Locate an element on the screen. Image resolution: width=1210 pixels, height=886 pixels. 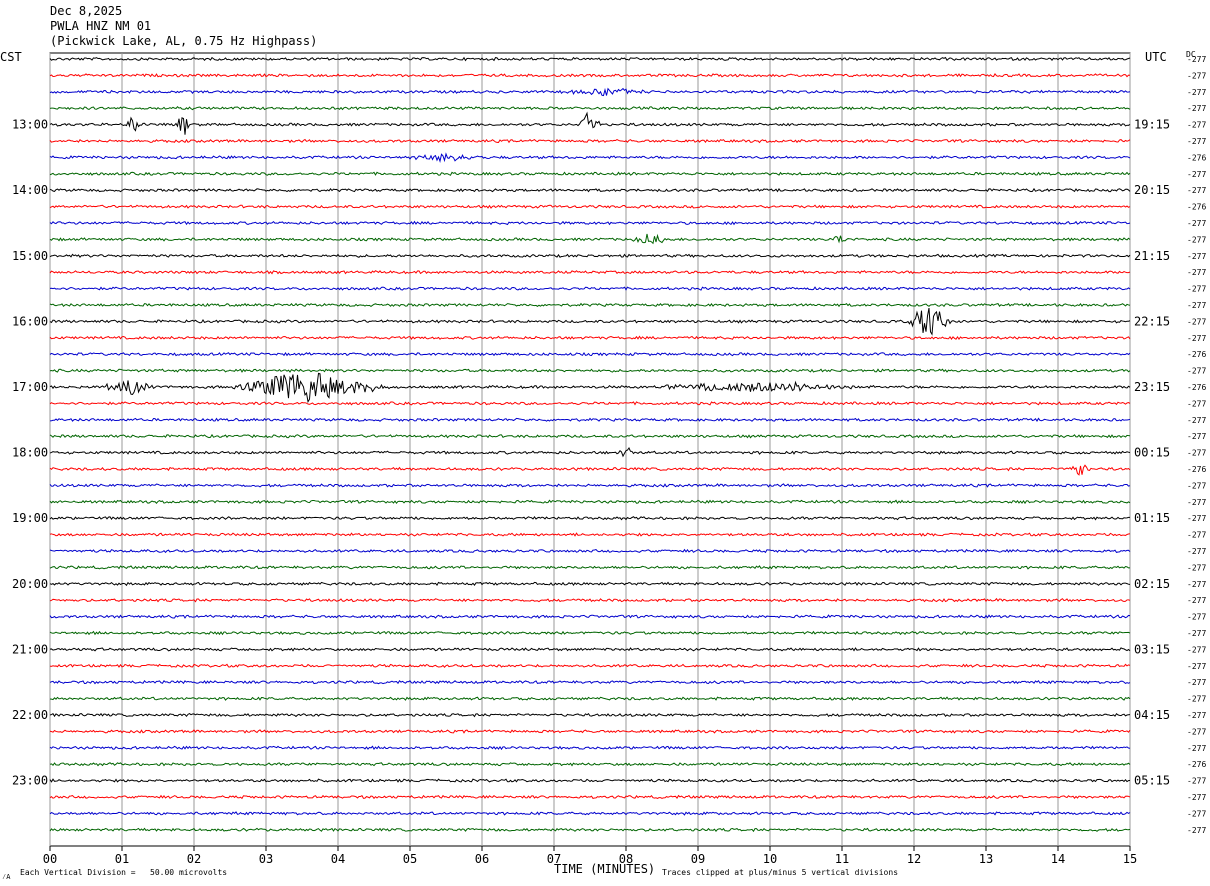
cst-hour-label: 19:00 is located at coordinates (30, 518).